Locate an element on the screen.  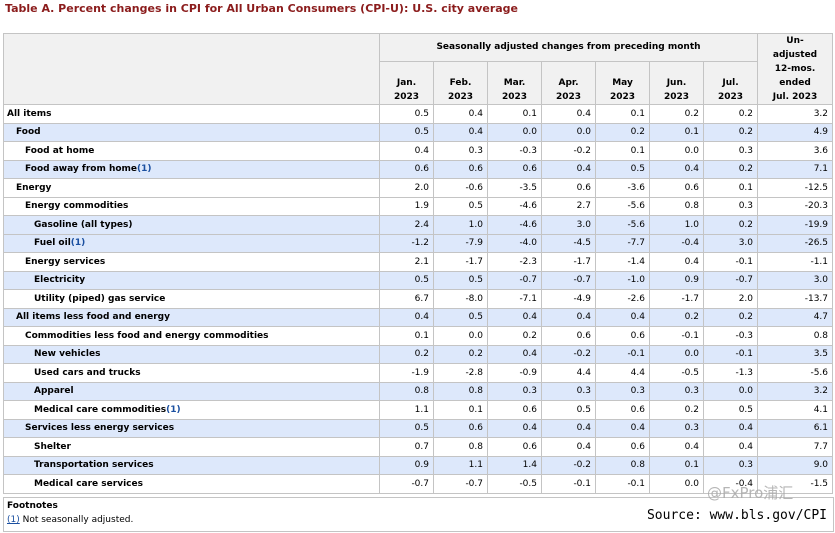
unadjusted-header-line: Un- is located at coordinates (795, 41).